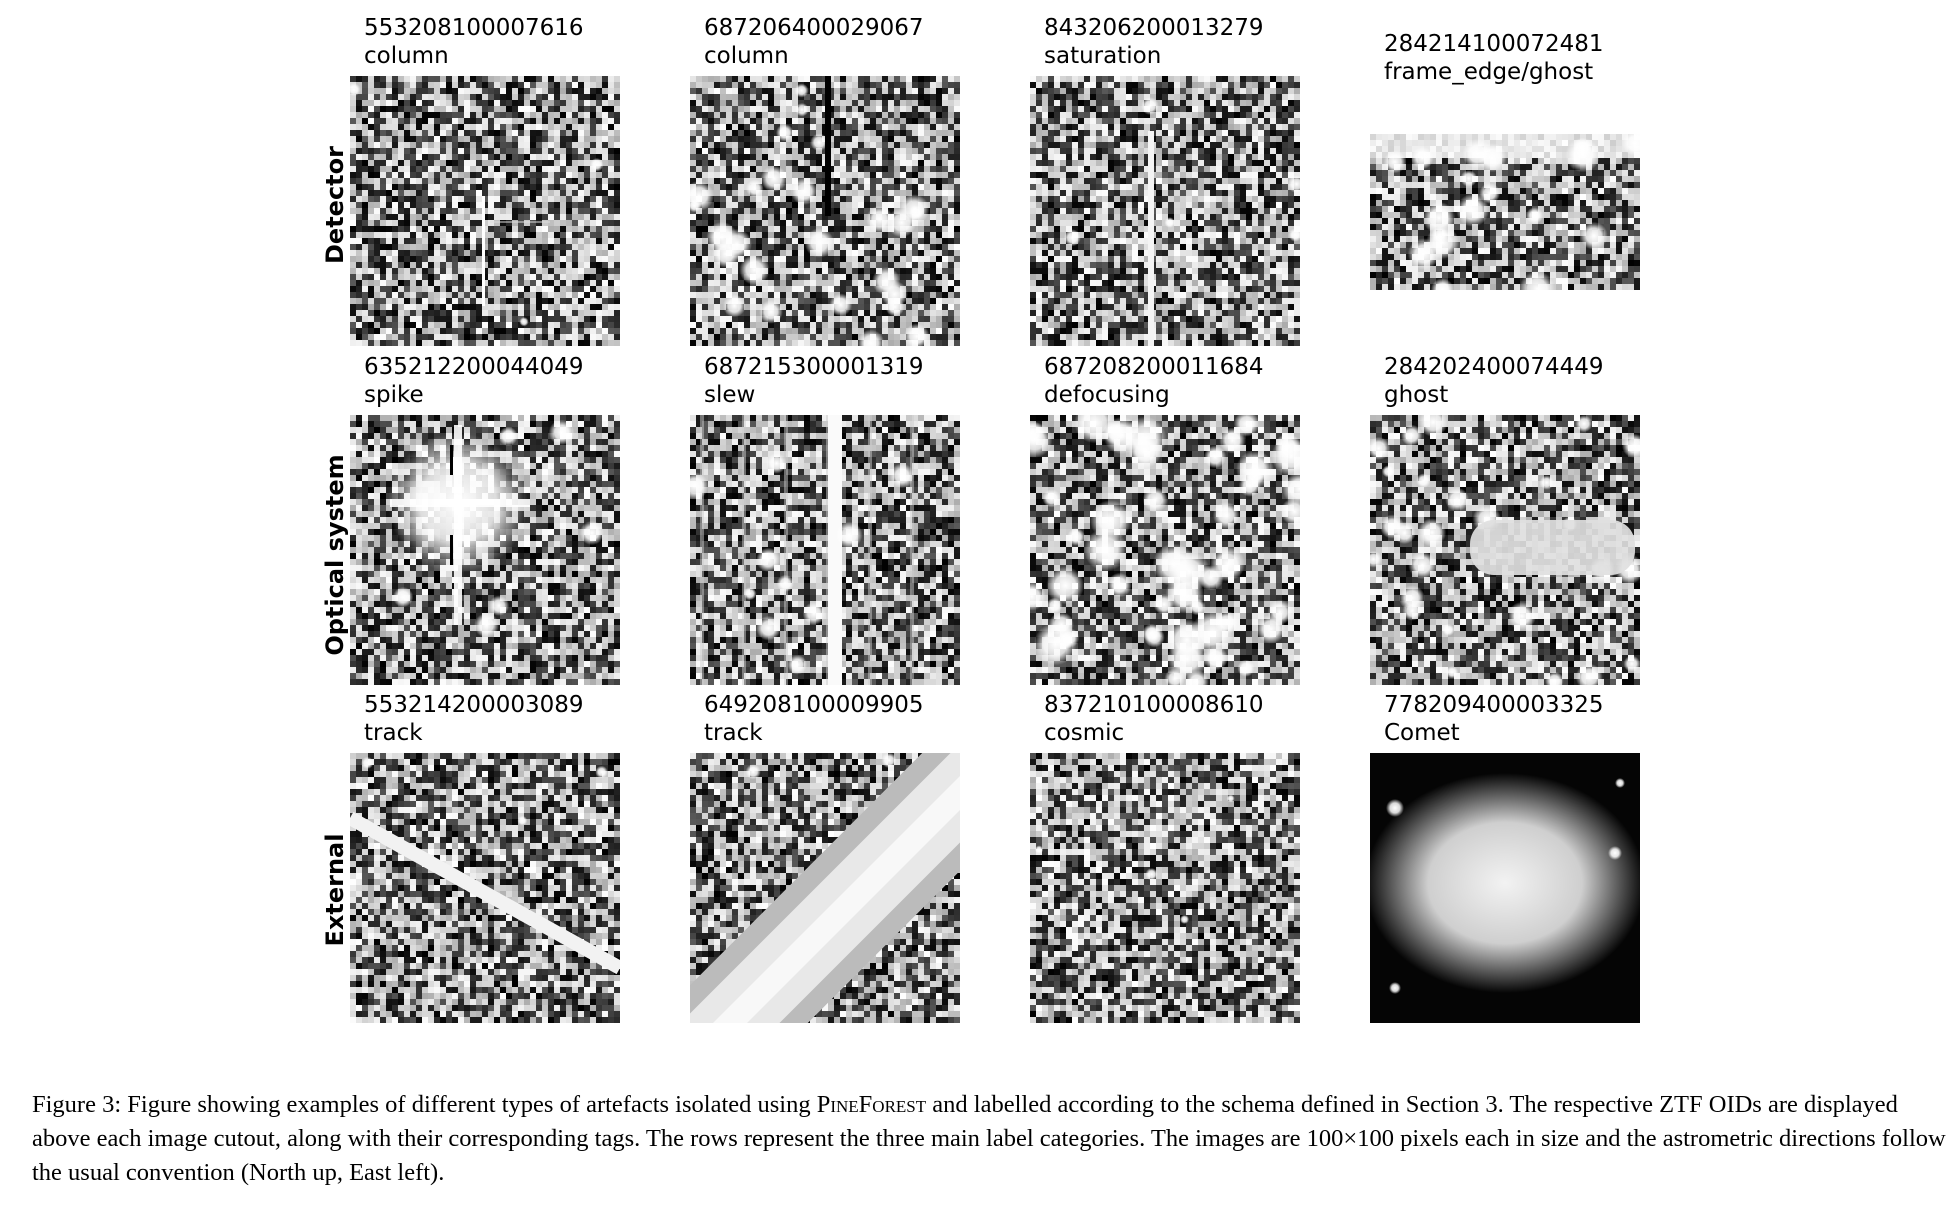 This screenshot has width=1956, height=1216. Describe the element at coordinates (394, 395) in the screenshot. I see `tag-label: spike` at that location.